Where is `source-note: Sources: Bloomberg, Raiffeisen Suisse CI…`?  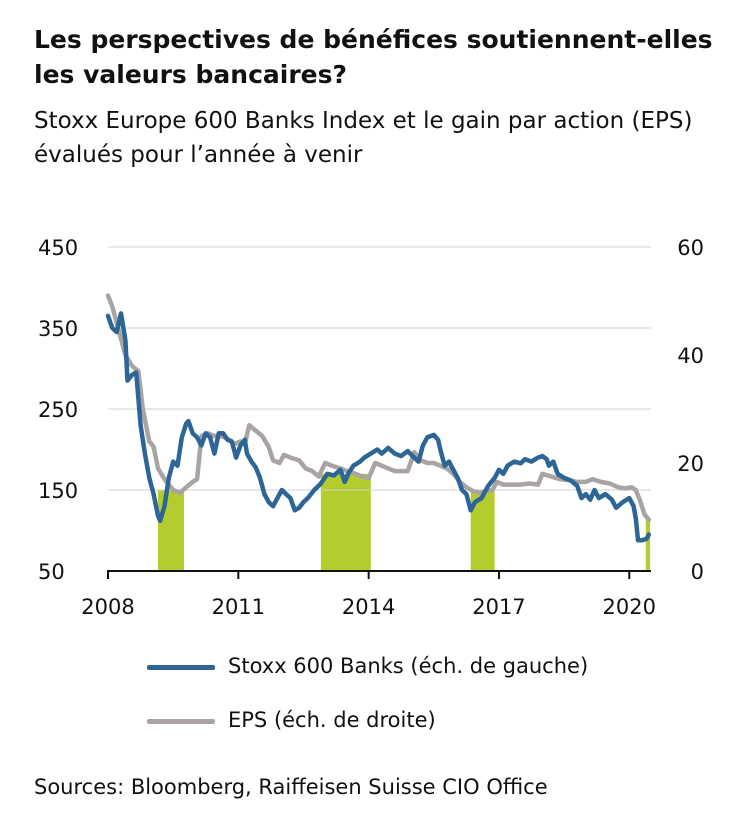
source-note: Sources: Bloomberg, Raiffeisen Suisse CI… is located at coordinates (291, 787).